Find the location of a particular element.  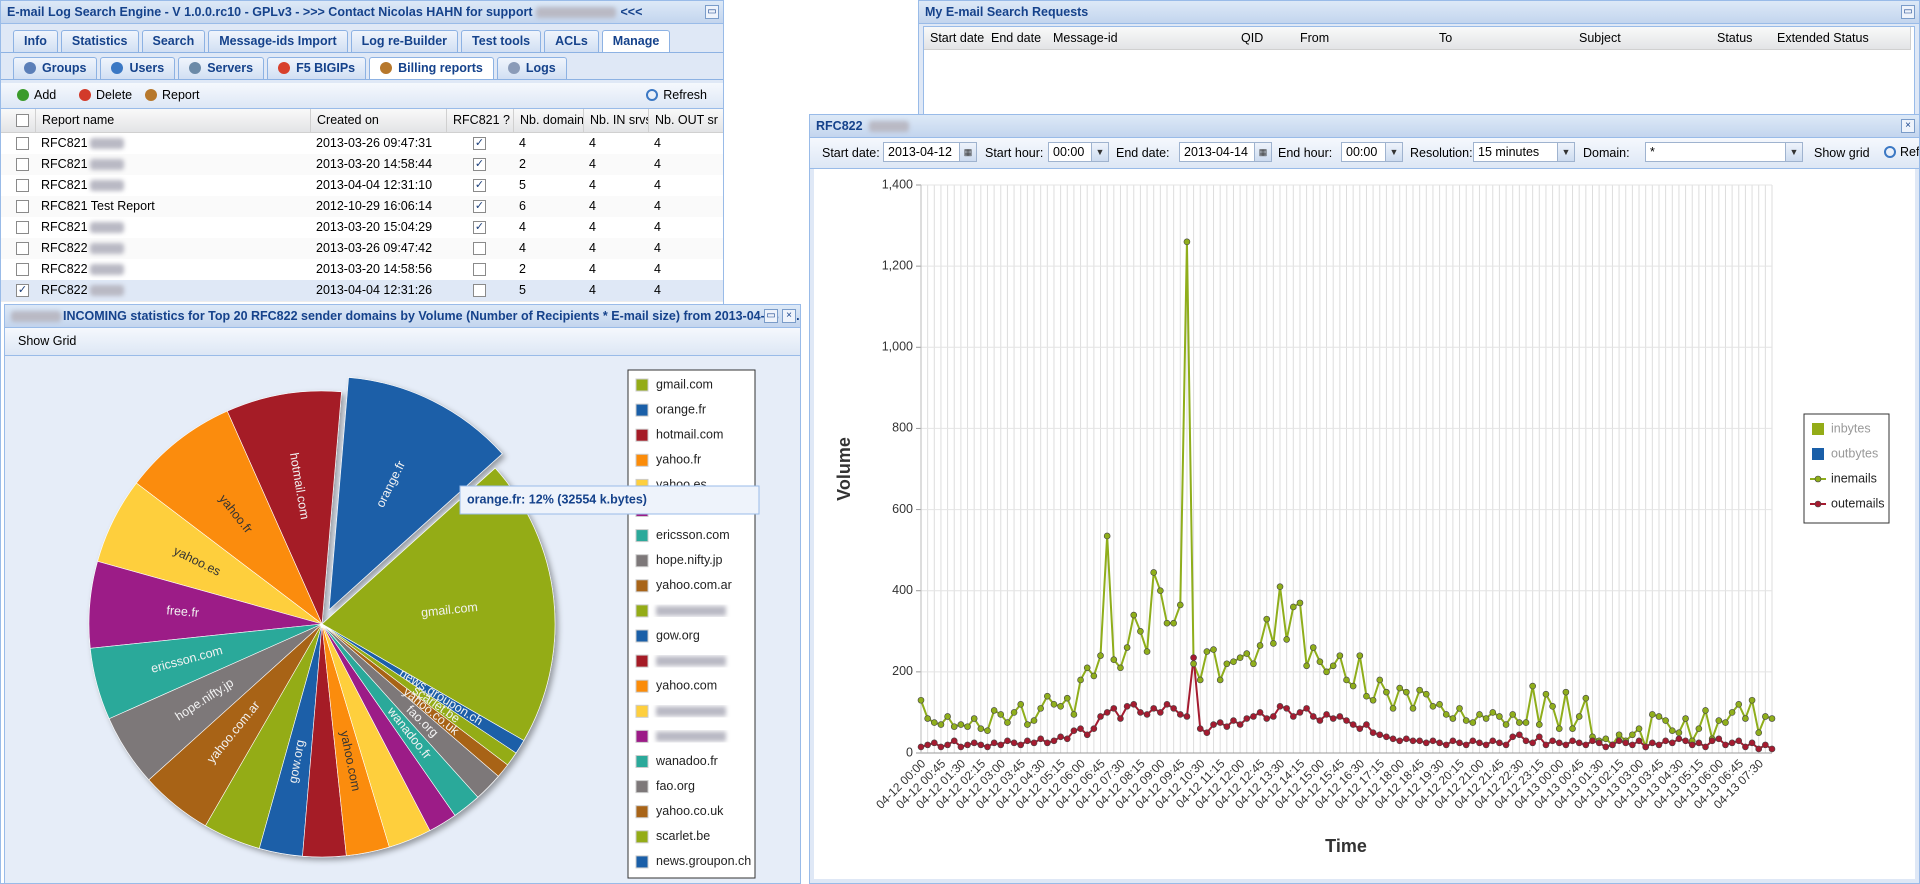

grid-row: RFC822 2013-03-20 14:58:56 2 4 4 is located at coordinates (362, 270).